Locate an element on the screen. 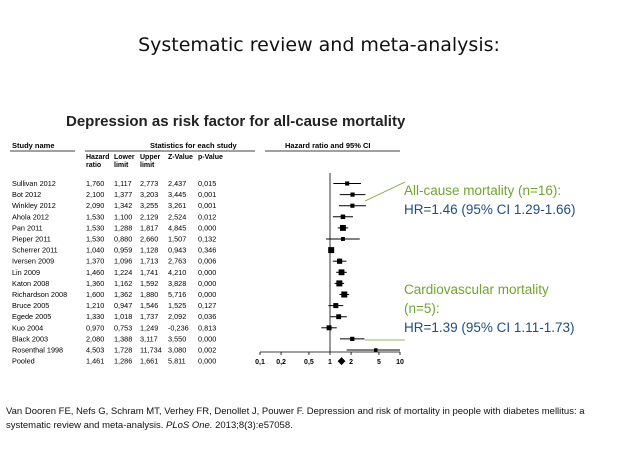  study-value: 1,117 is located at coordinates (123, 183).